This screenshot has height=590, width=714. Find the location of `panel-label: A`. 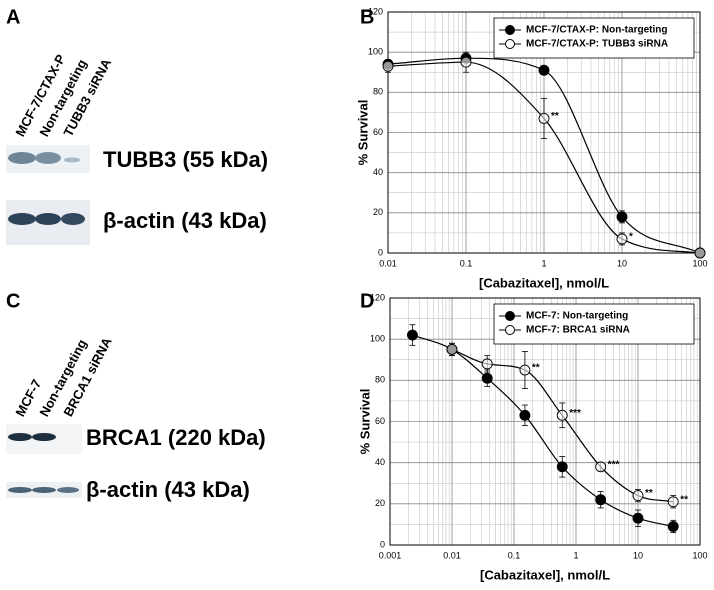

panel-label: A is located at coordinates (13, 17).